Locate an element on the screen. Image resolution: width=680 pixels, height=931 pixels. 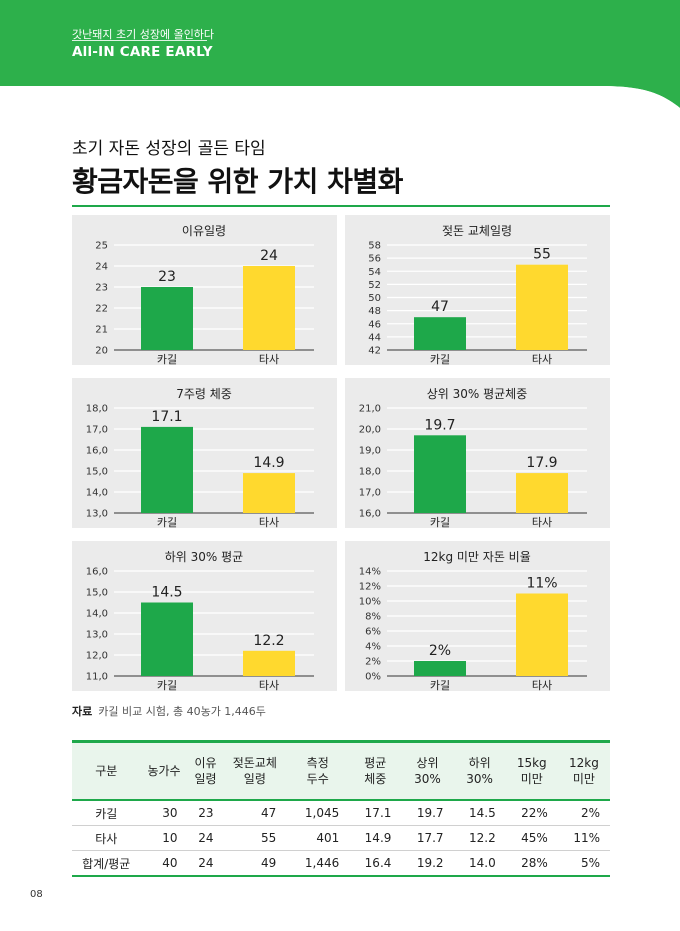
y-tick-label: 23 is located at coordinates (101, 288).